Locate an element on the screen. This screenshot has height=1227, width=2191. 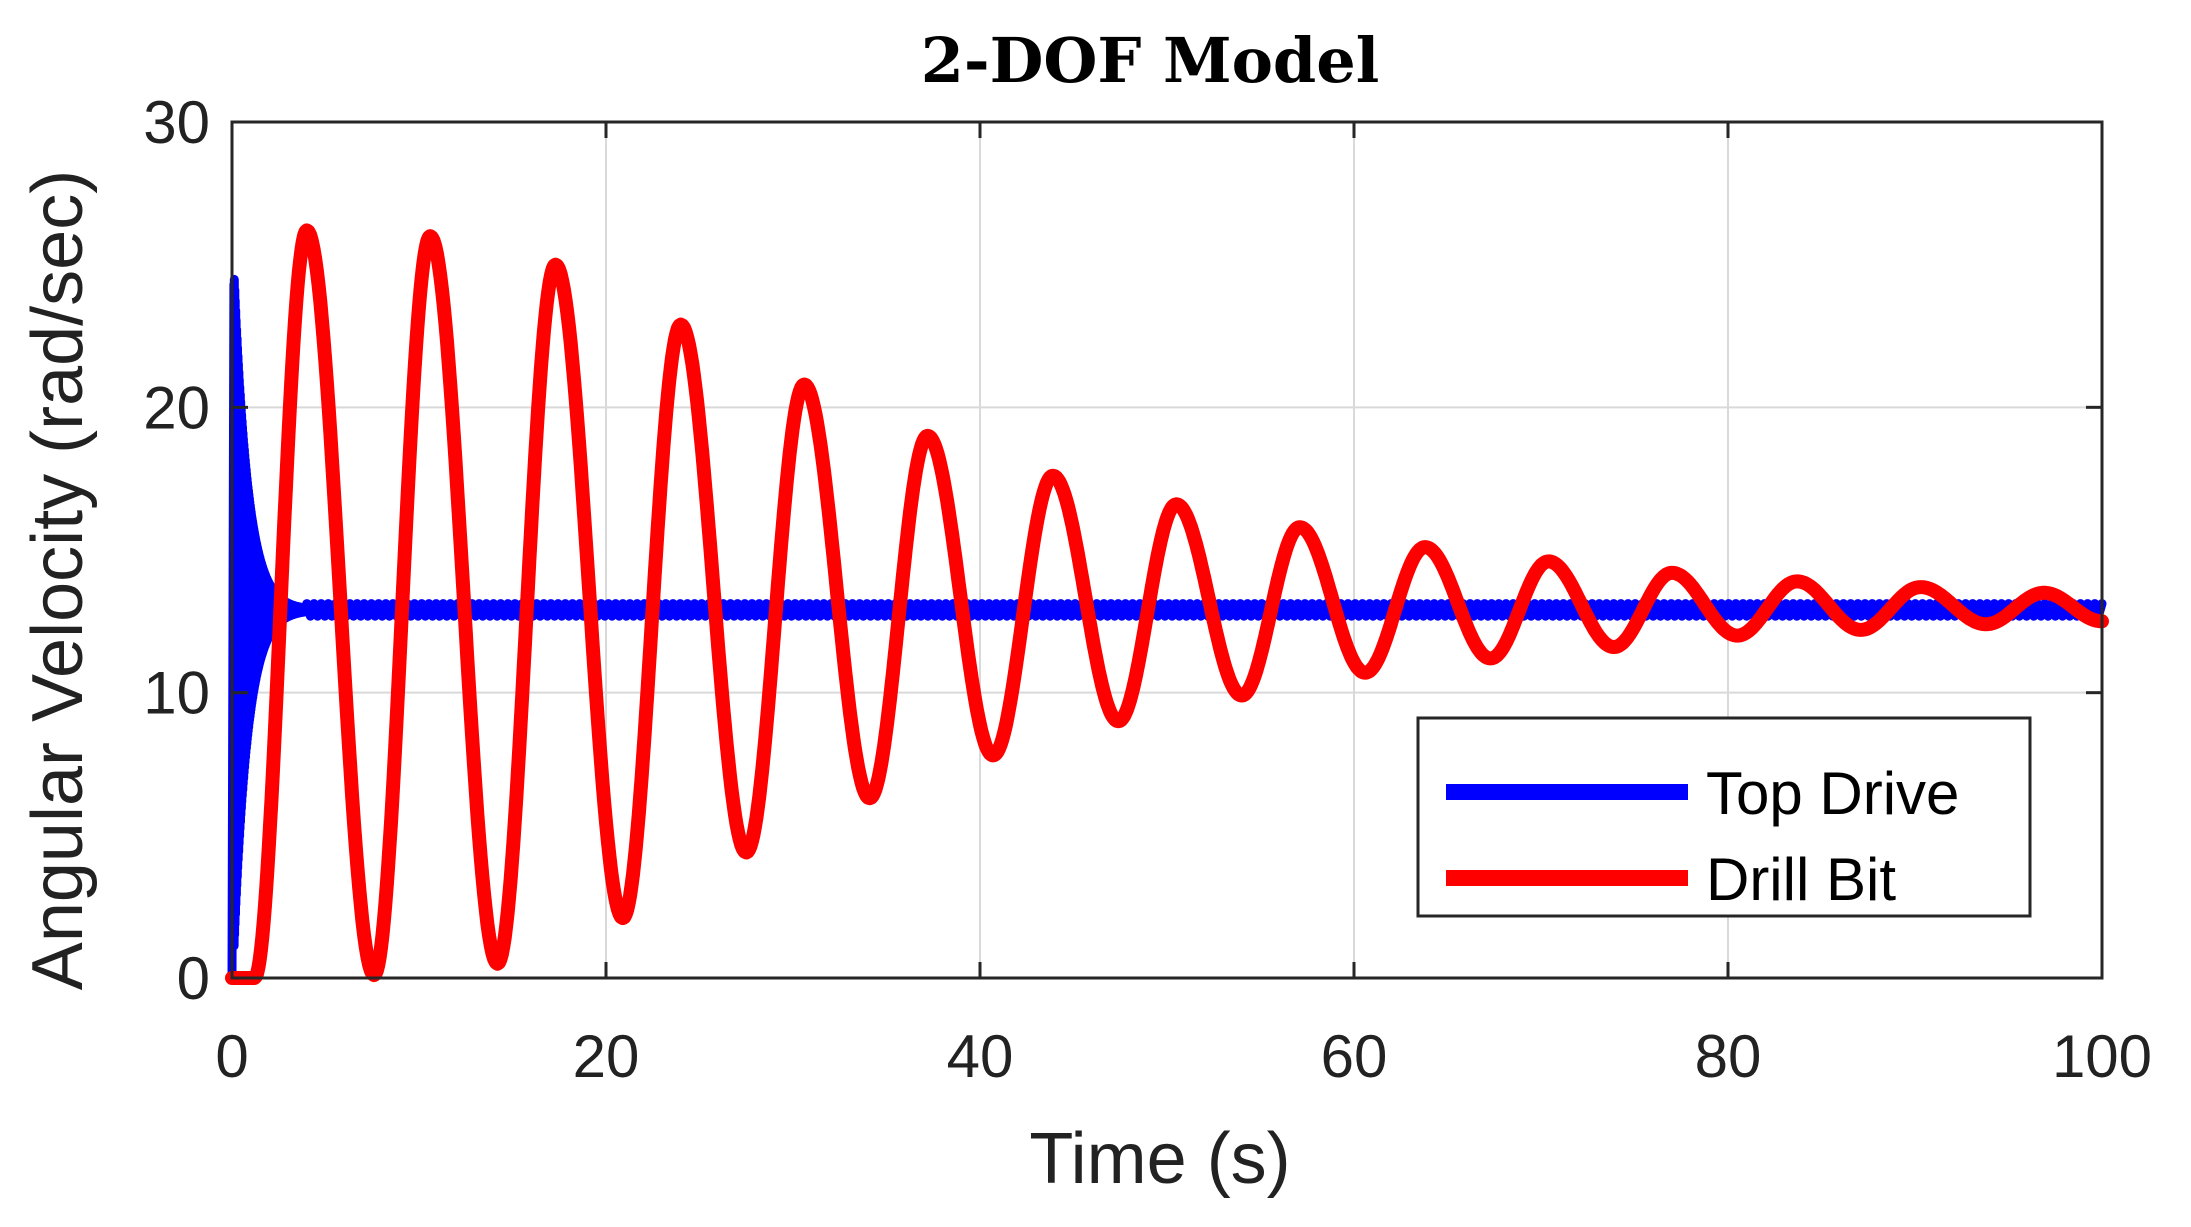
chart-title: 2-DOF Model is located at coordinates (1150, 60).